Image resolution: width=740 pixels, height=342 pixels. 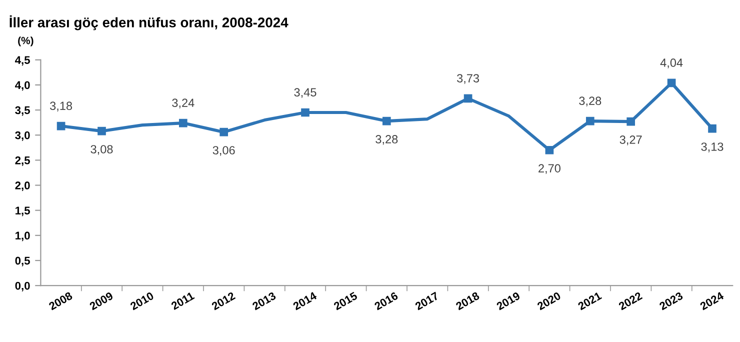 I want to click on x-tick-label: 2012, so click(x=223, y=301).